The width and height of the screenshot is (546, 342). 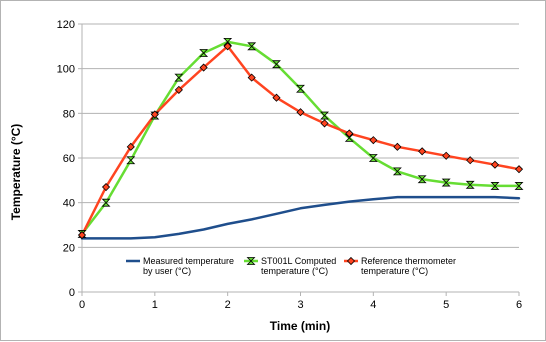 I want to click on x-tick-labels: 0 1 2 3 4 5 6, so click(x=300, y=305).